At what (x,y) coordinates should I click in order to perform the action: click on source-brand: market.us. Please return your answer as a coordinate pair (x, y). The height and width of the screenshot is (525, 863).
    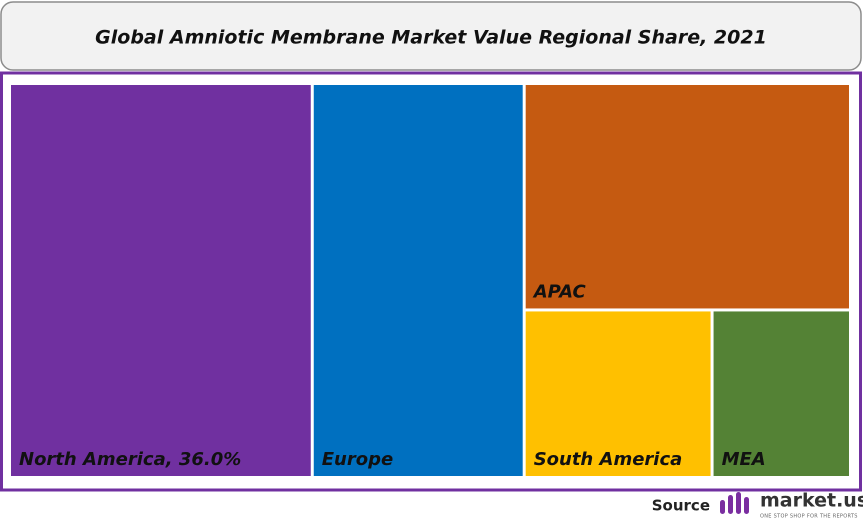
    Looking at the image, I should click on (811, 501).